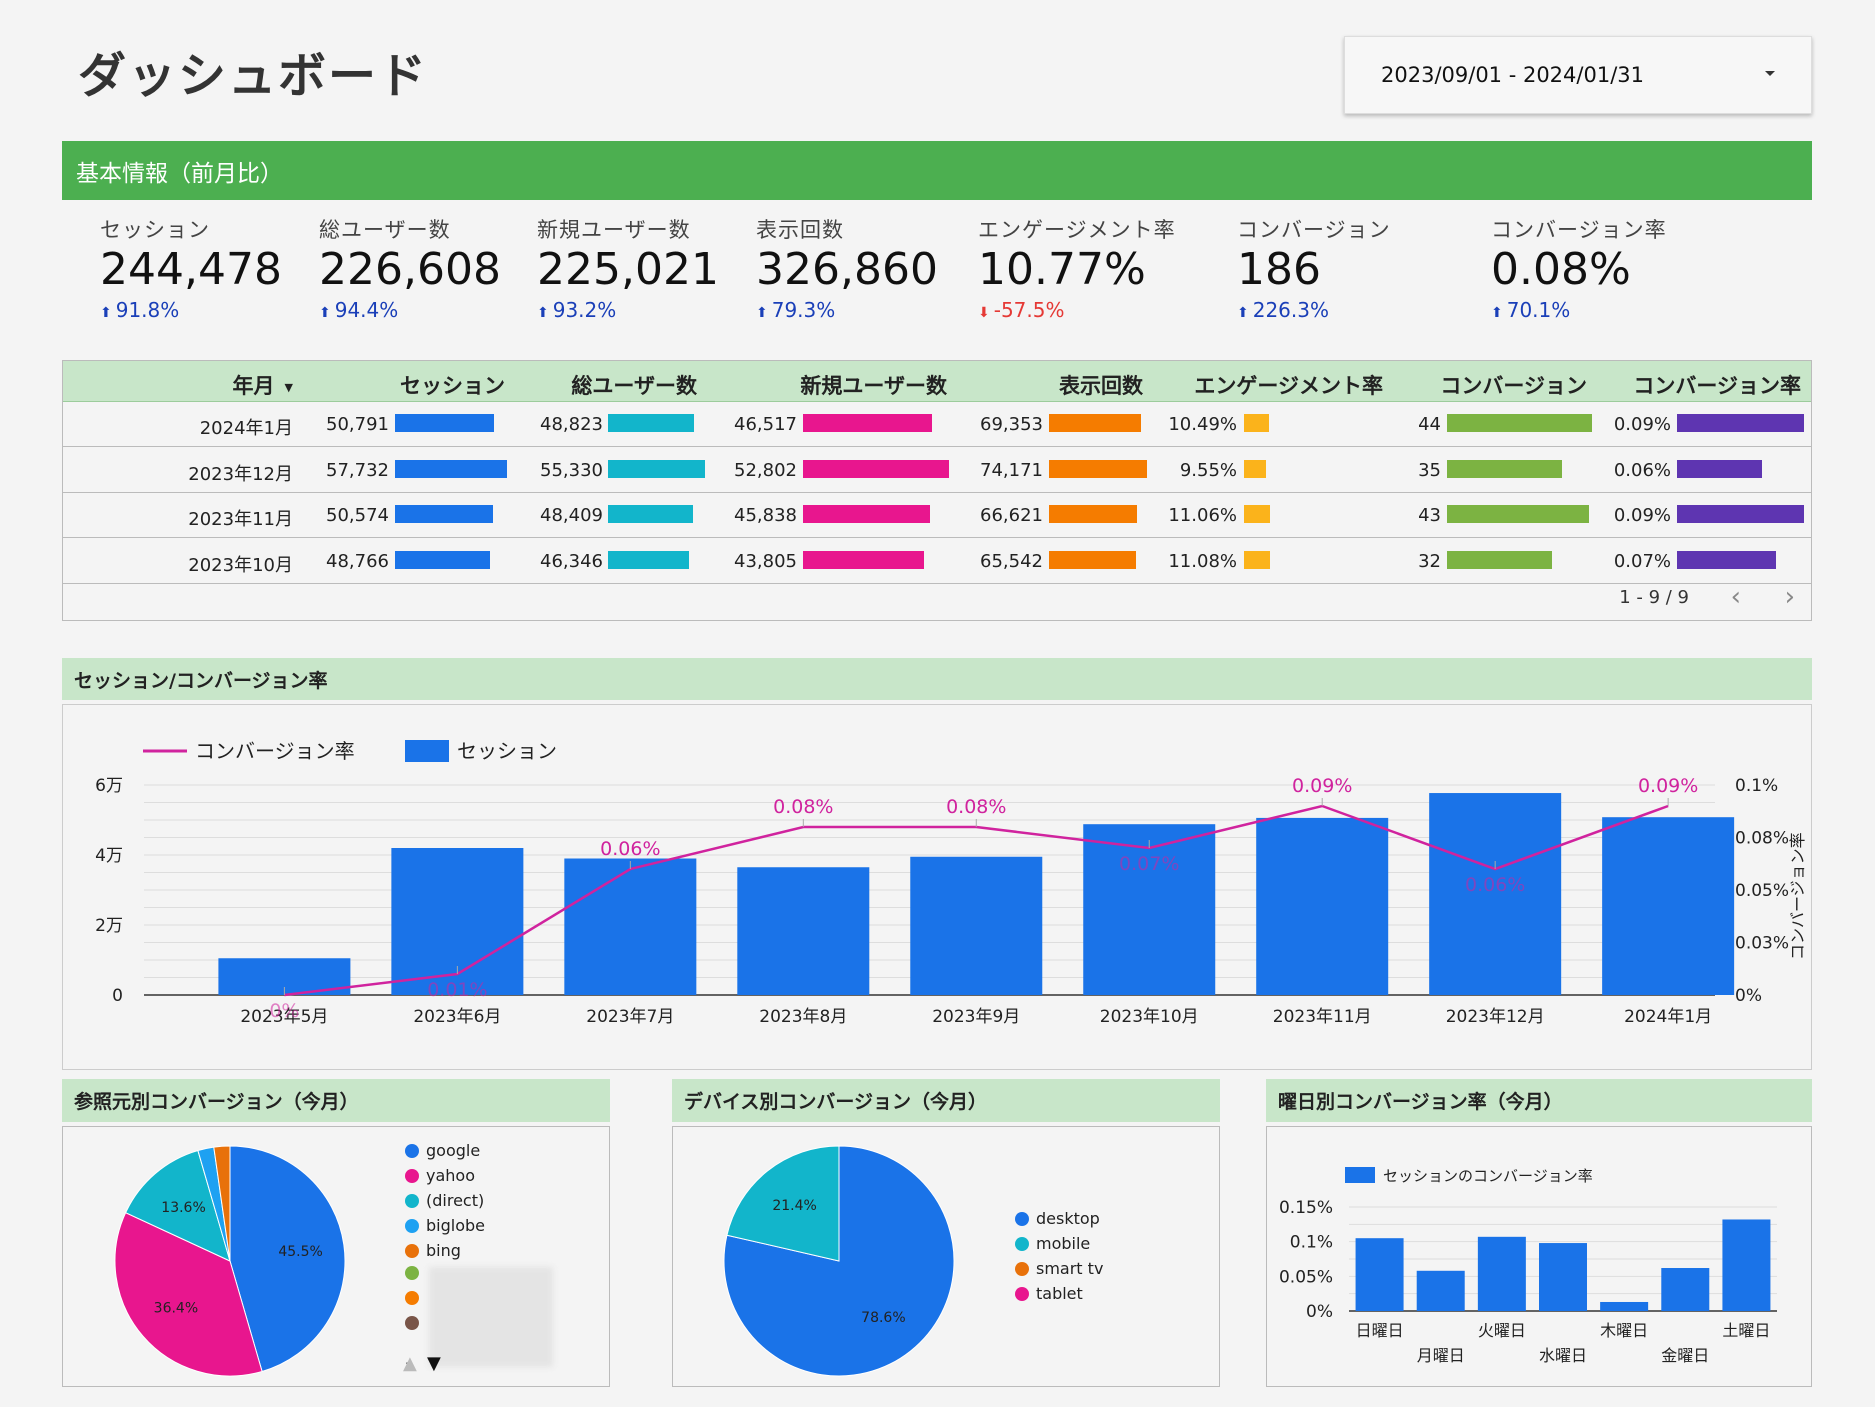 This screenshot has width=1875, height=1407. What do you see at coordinates (1429, 515) in the screenshot?
I see `row-value: 43` at bounding box center [1429, 515].